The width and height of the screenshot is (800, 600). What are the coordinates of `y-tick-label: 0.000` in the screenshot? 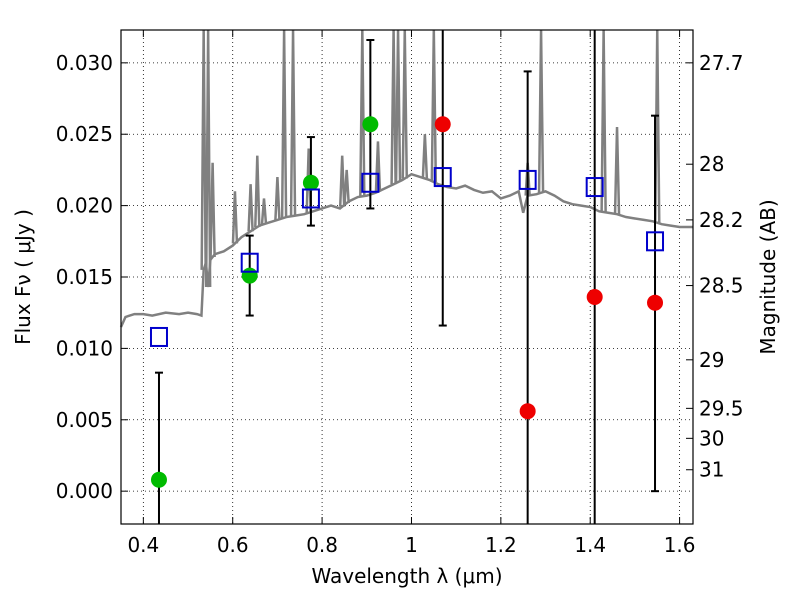 It's located at (84, 491).